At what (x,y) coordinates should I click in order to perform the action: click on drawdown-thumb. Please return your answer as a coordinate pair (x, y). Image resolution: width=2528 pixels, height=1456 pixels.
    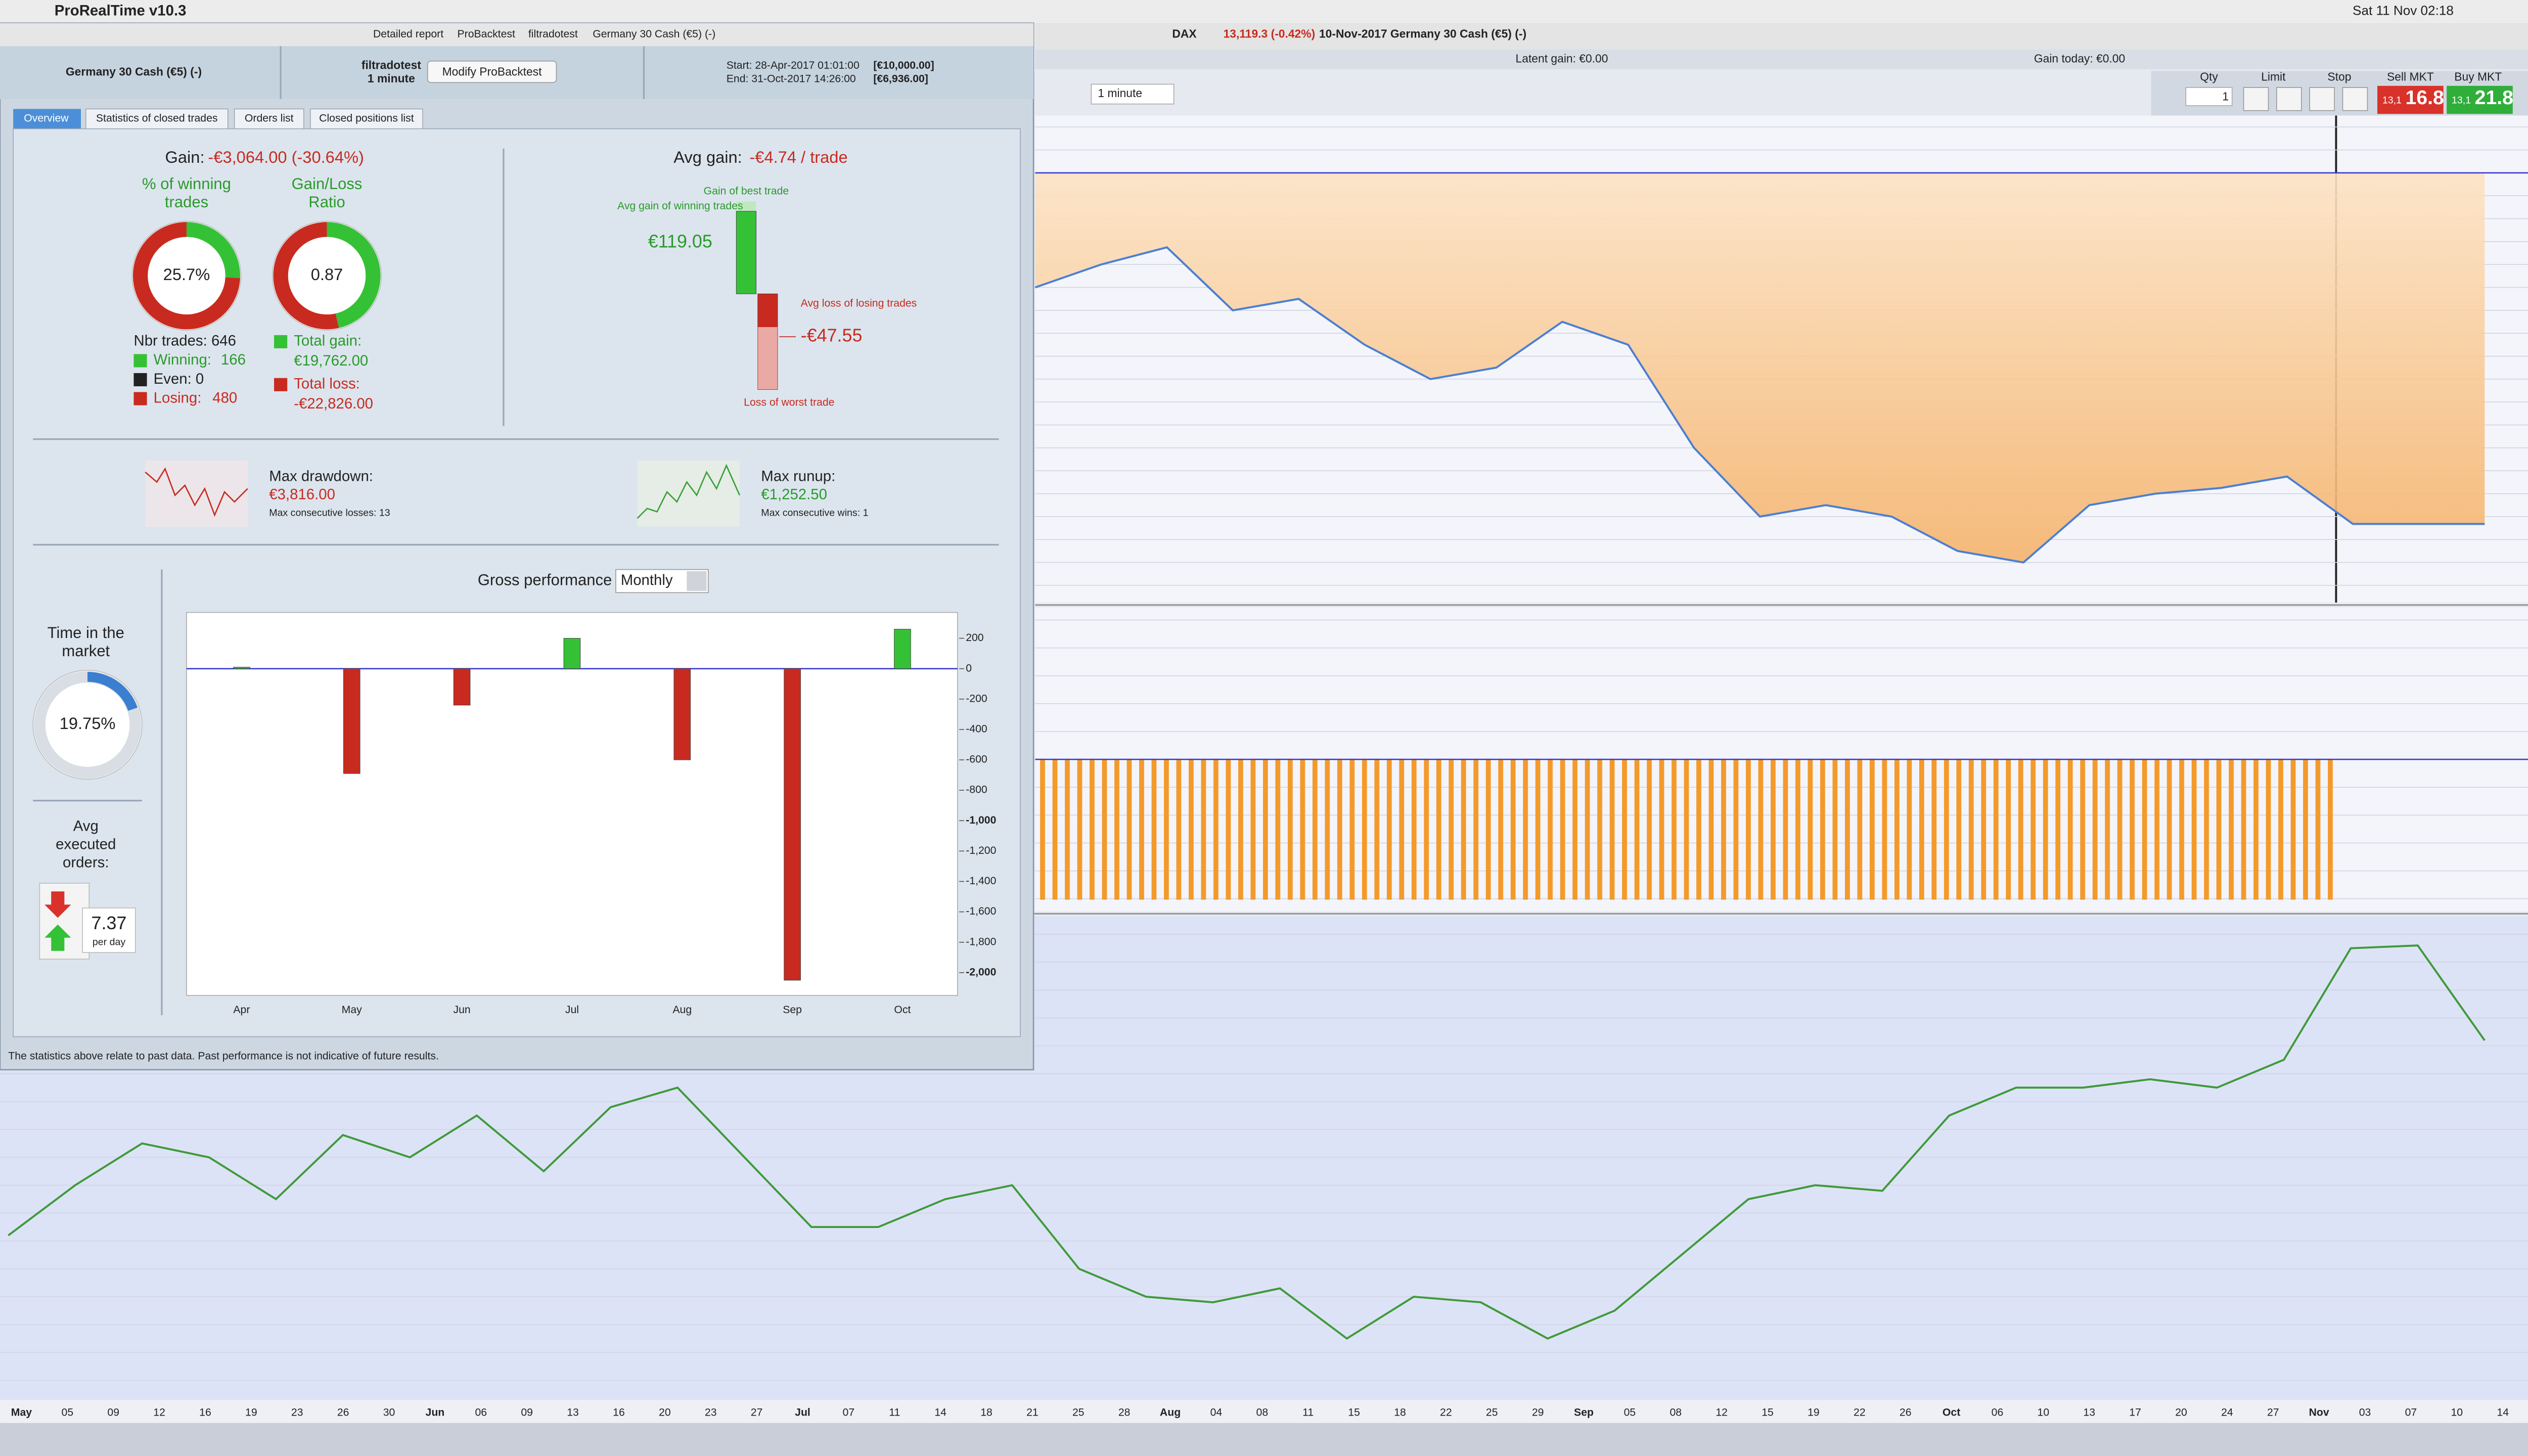
    Looking at the image, I should click on (197, 494).